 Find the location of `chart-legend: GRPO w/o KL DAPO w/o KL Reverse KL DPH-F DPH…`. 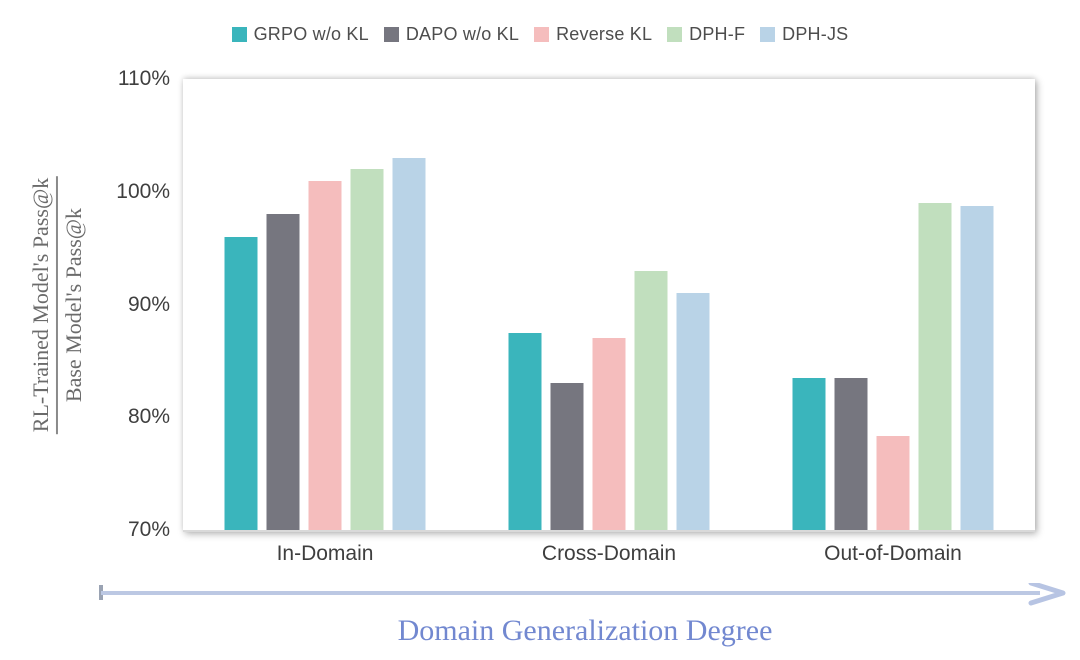

chart-legend: GRPO w/o KL DAPO w/o KL Reverse KL DPH-F DPH… is located at coordinates (540, 34).